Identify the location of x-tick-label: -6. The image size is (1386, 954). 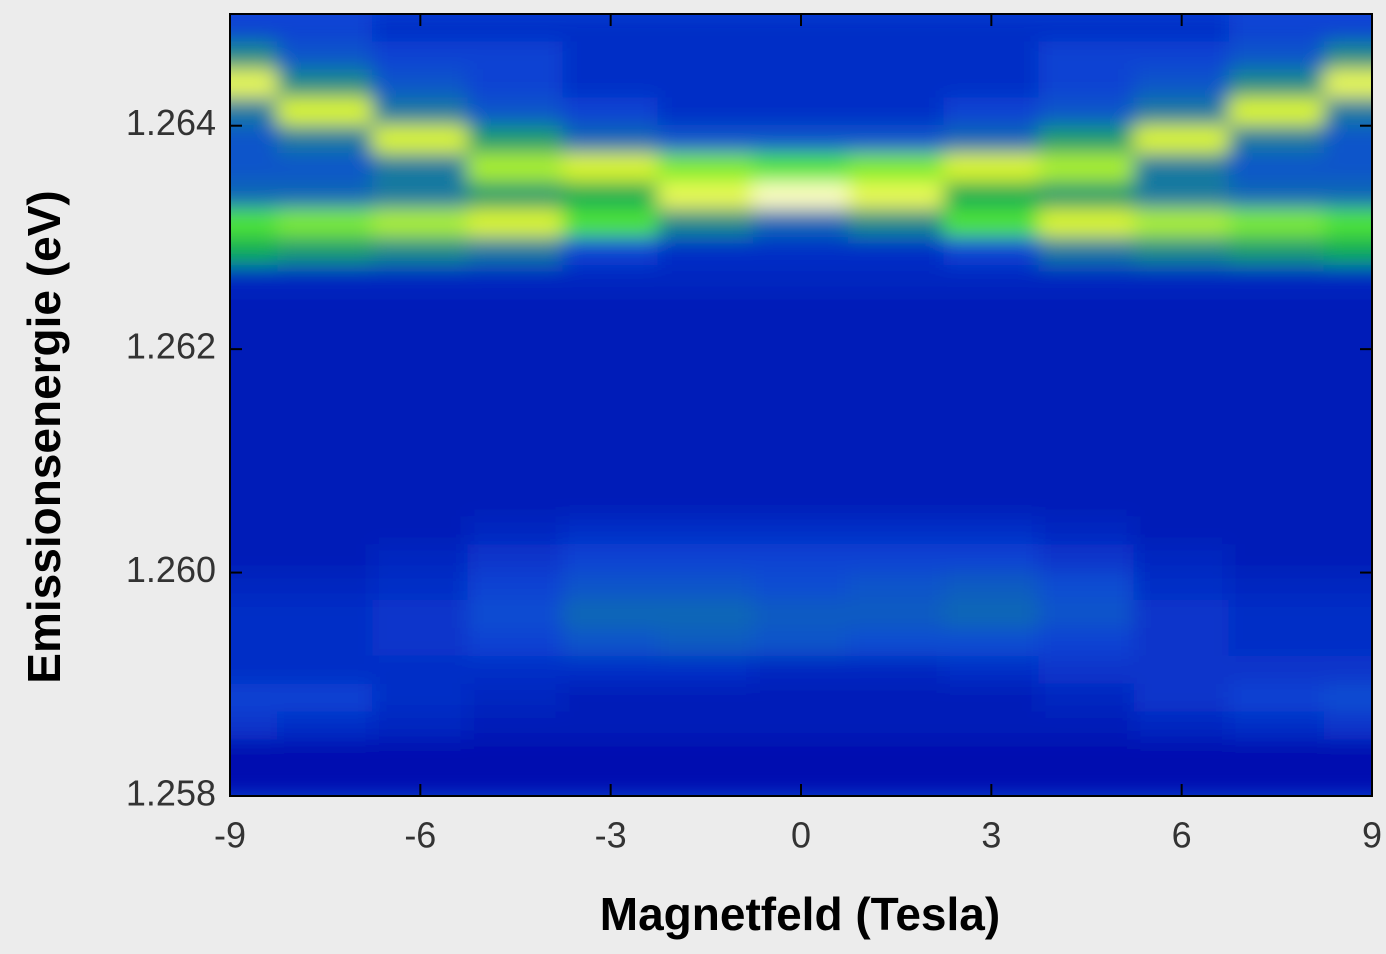
(420, 835).